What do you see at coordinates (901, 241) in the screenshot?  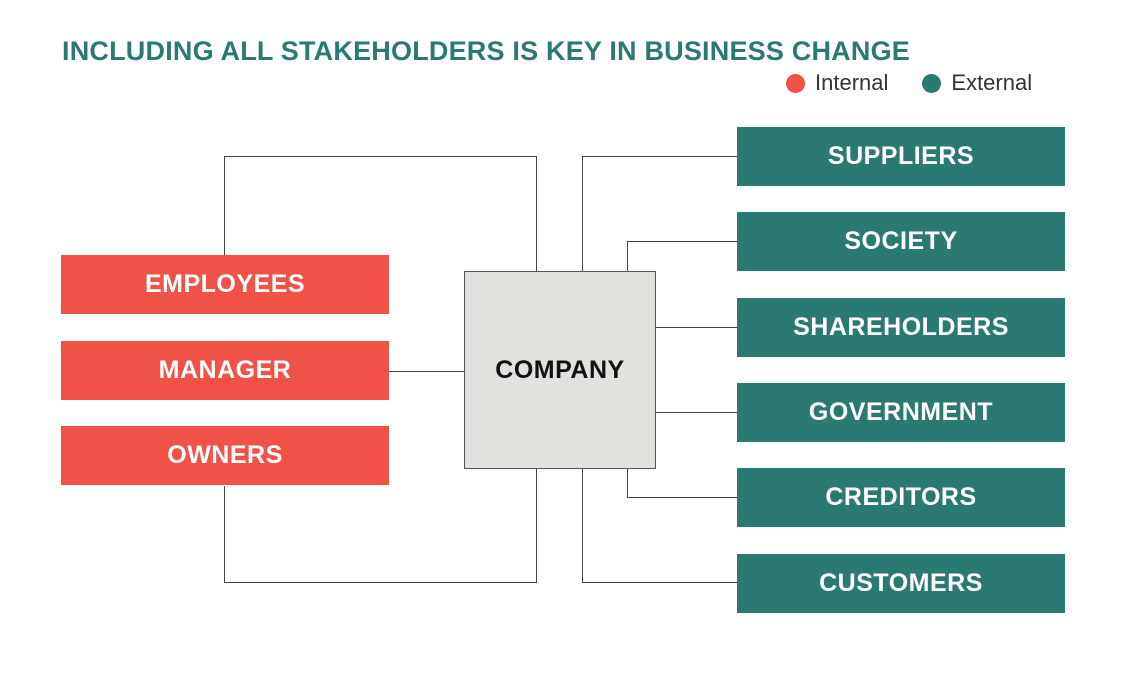 I see `node-society: SOCIETY` at bounding box center [901, 241].